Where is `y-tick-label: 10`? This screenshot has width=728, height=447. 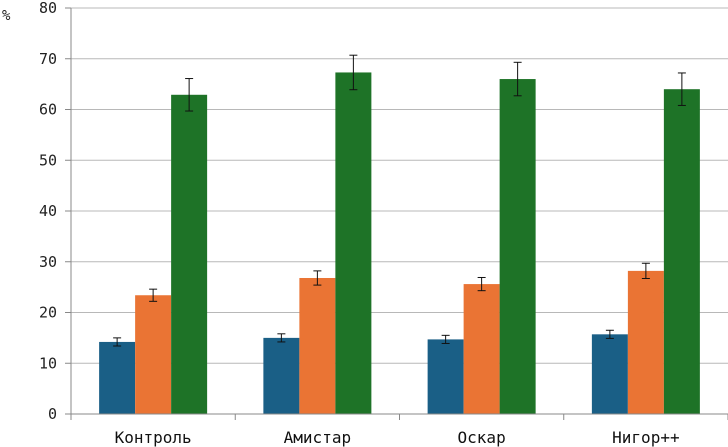 y-tick-label: 10 is located at coordinates (48, 363).